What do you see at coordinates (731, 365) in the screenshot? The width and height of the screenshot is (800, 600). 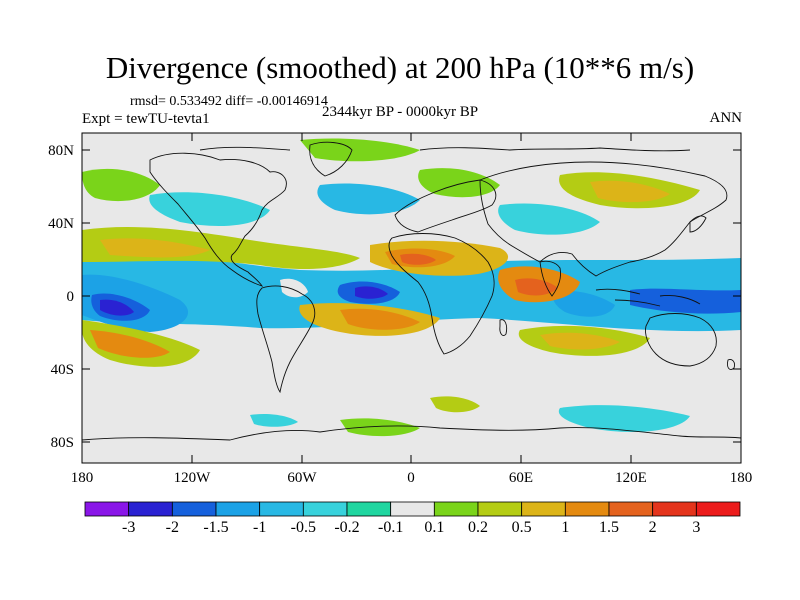 I see `new-zealand-outline` at bounding box center [731, 365].